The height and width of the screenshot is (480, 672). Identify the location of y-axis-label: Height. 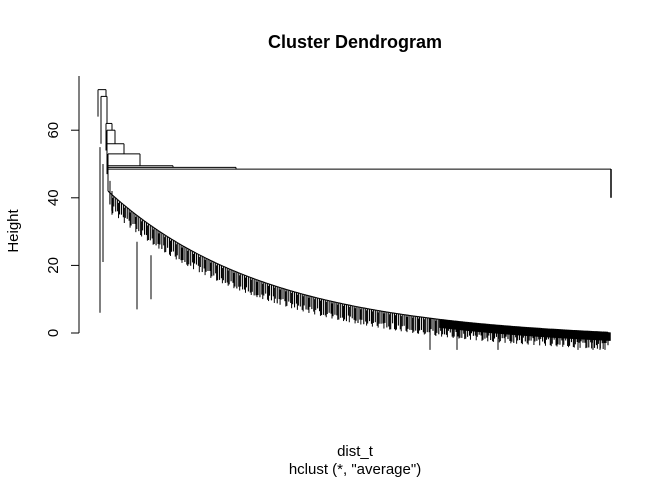
(13, 230).